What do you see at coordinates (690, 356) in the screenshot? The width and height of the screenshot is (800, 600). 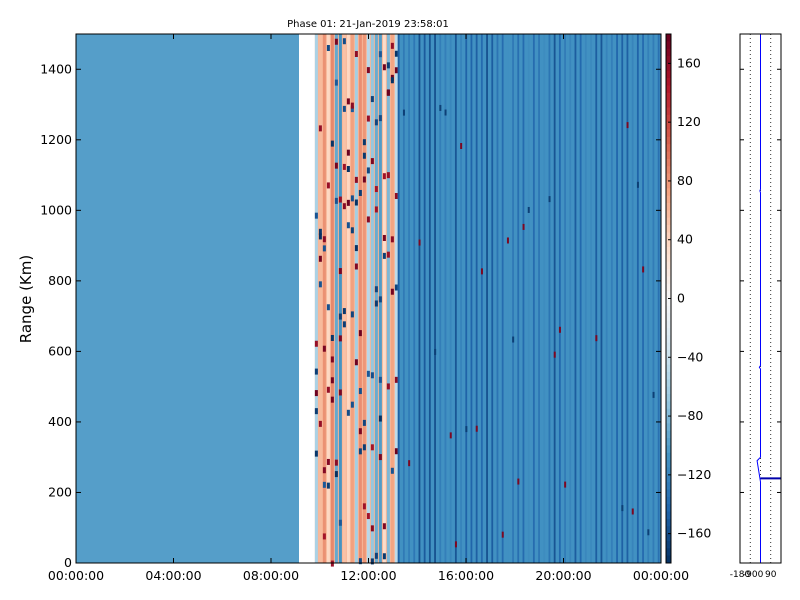 I see `colorbar-tick-label: −40` at bounding box center [690, 356].